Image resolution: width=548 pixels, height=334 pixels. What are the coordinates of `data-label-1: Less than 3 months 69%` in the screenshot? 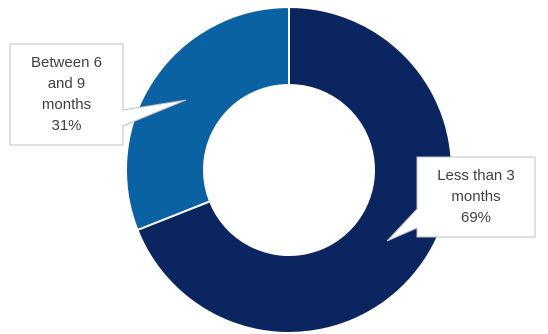 It's located at (461, 199).